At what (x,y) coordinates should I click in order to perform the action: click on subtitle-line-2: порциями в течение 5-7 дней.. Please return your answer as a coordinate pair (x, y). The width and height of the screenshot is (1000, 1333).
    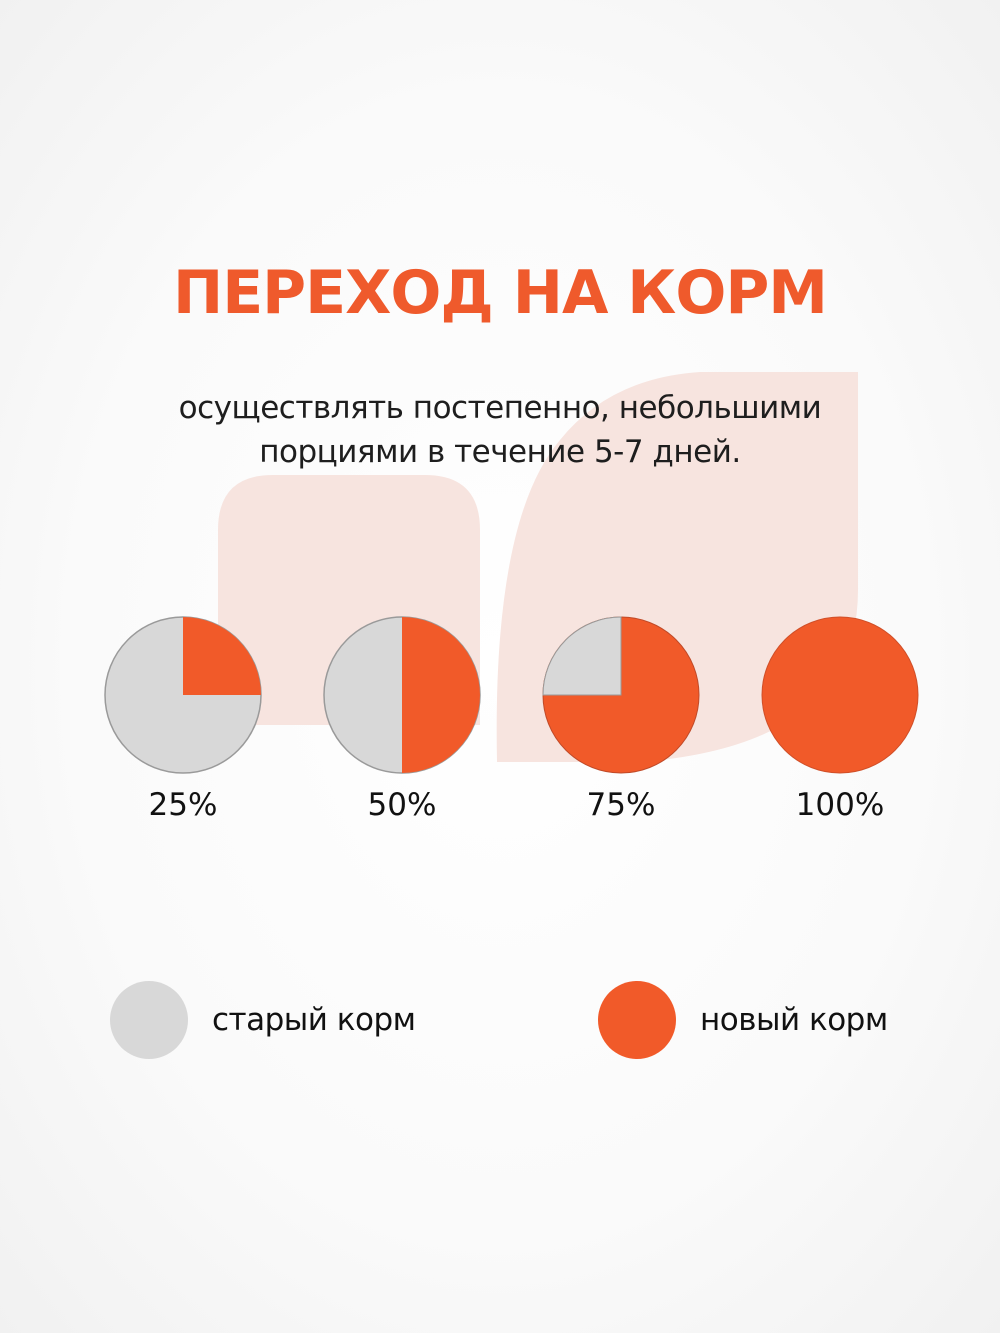
    Looking at the image, I should click on (500, 452).